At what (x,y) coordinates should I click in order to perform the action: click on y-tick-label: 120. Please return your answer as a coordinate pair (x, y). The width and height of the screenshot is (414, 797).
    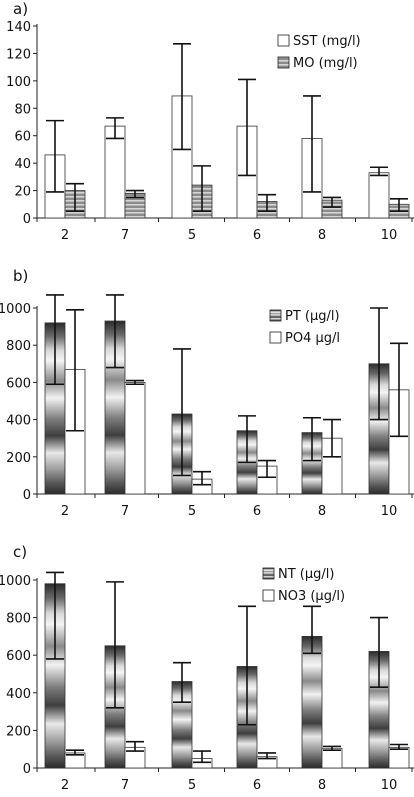
    Looking at the image, I should click on (18, 54).